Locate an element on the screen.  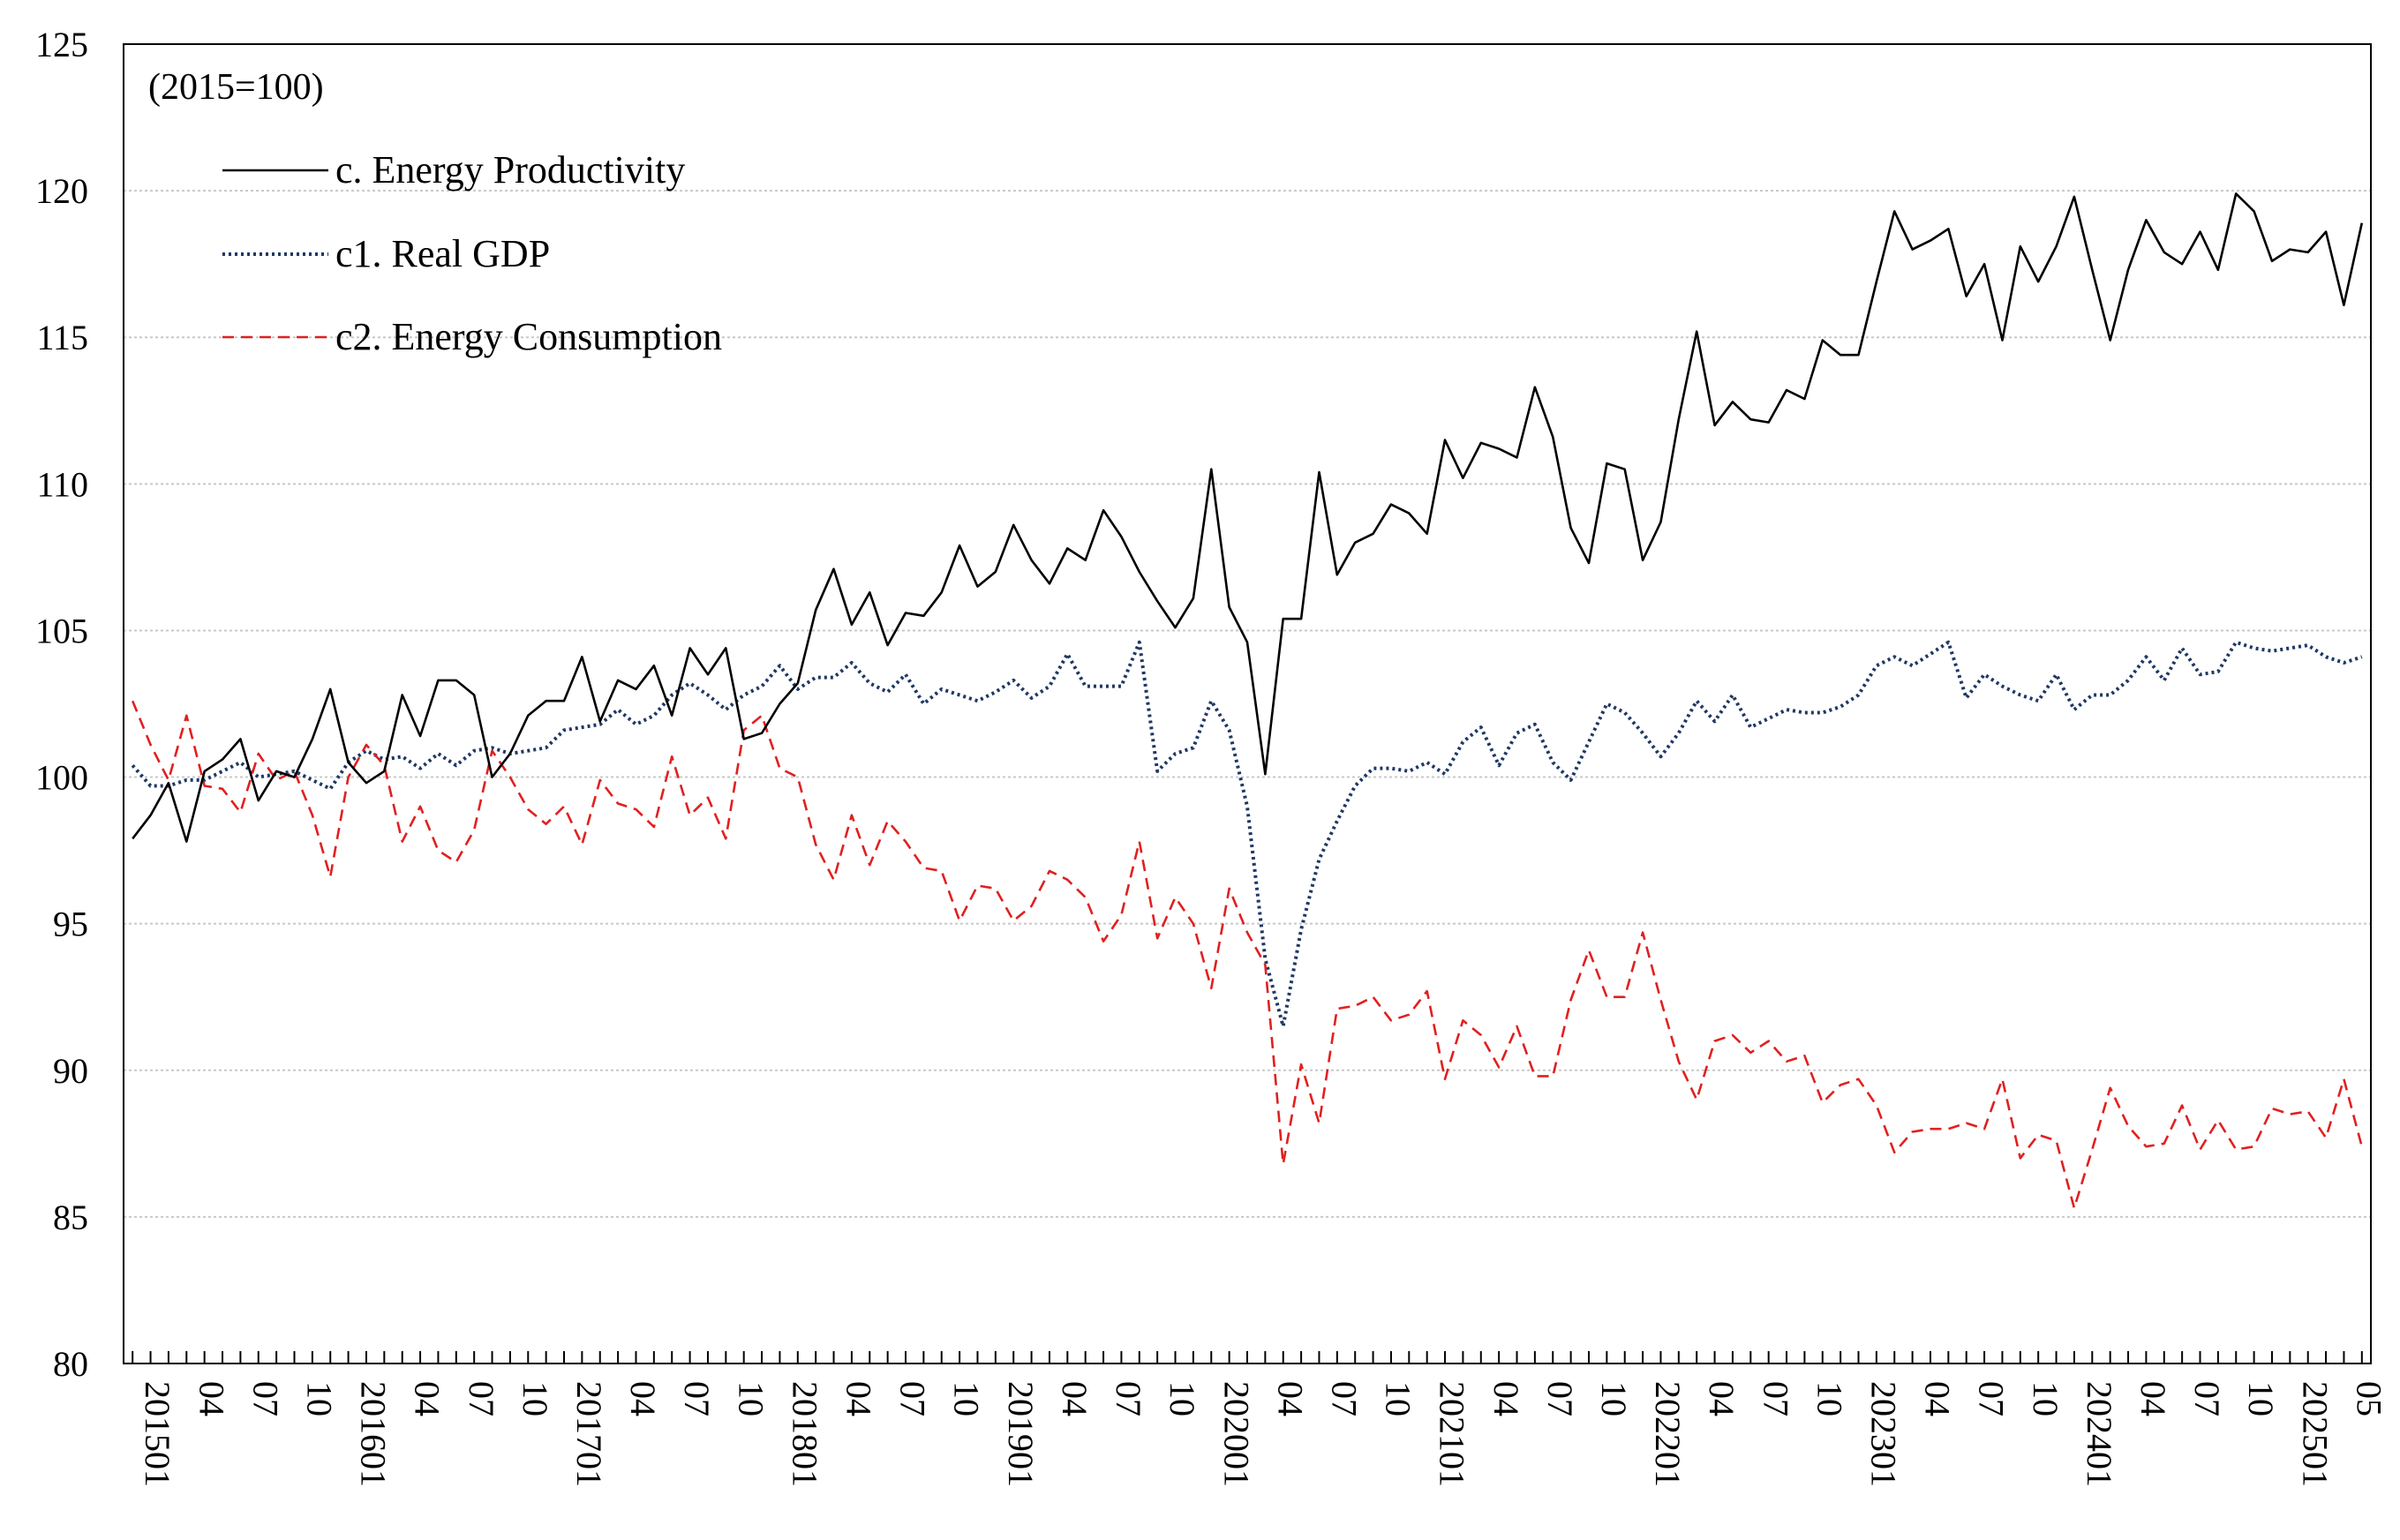
y-axis: 80 85 90 95 100 105 110 115 120 125 is located at coordinates (61, 704).